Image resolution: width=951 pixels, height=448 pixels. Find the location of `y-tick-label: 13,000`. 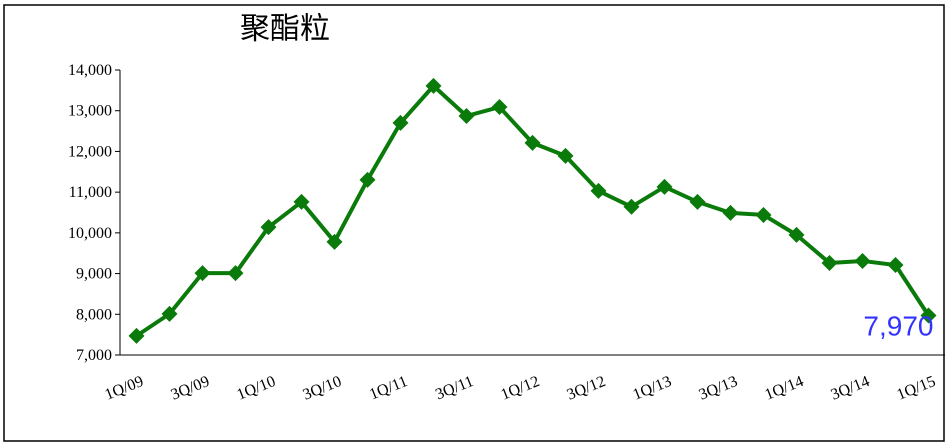

y-tick-label: 13,000 is located at coordinates (90, 111).